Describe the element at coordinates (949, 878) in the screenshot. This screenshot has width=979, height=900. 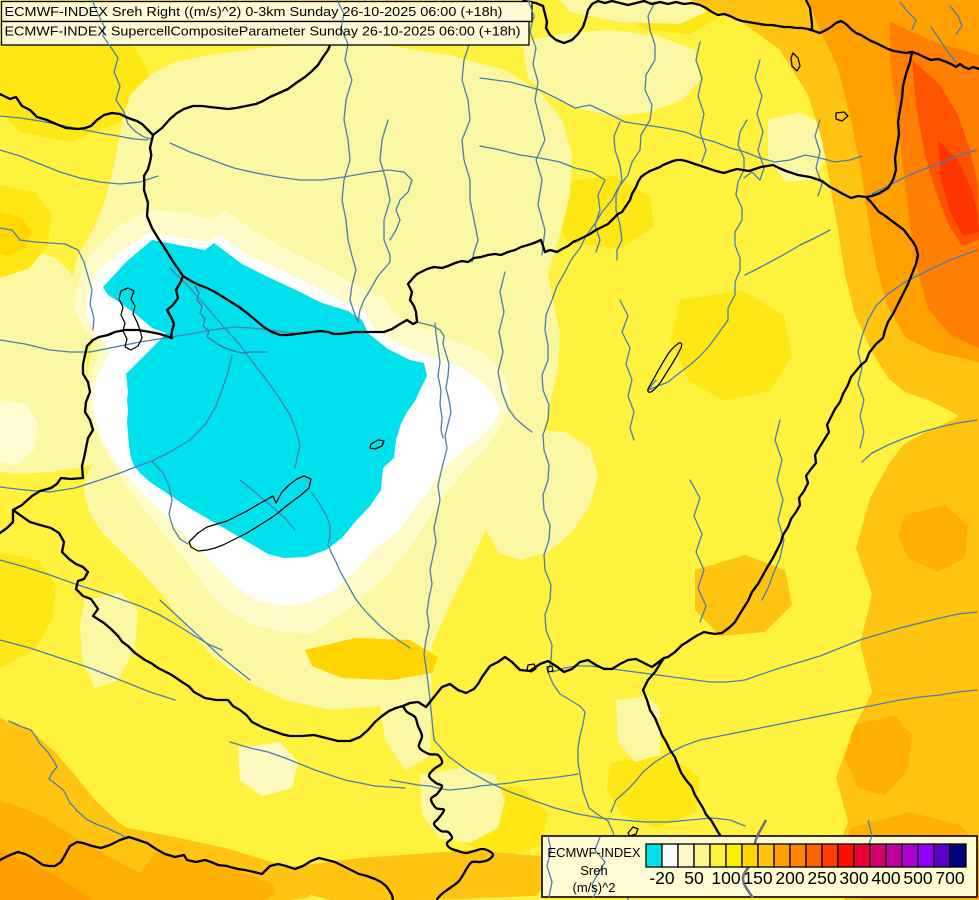
I see `svg-text: 700` at that location.